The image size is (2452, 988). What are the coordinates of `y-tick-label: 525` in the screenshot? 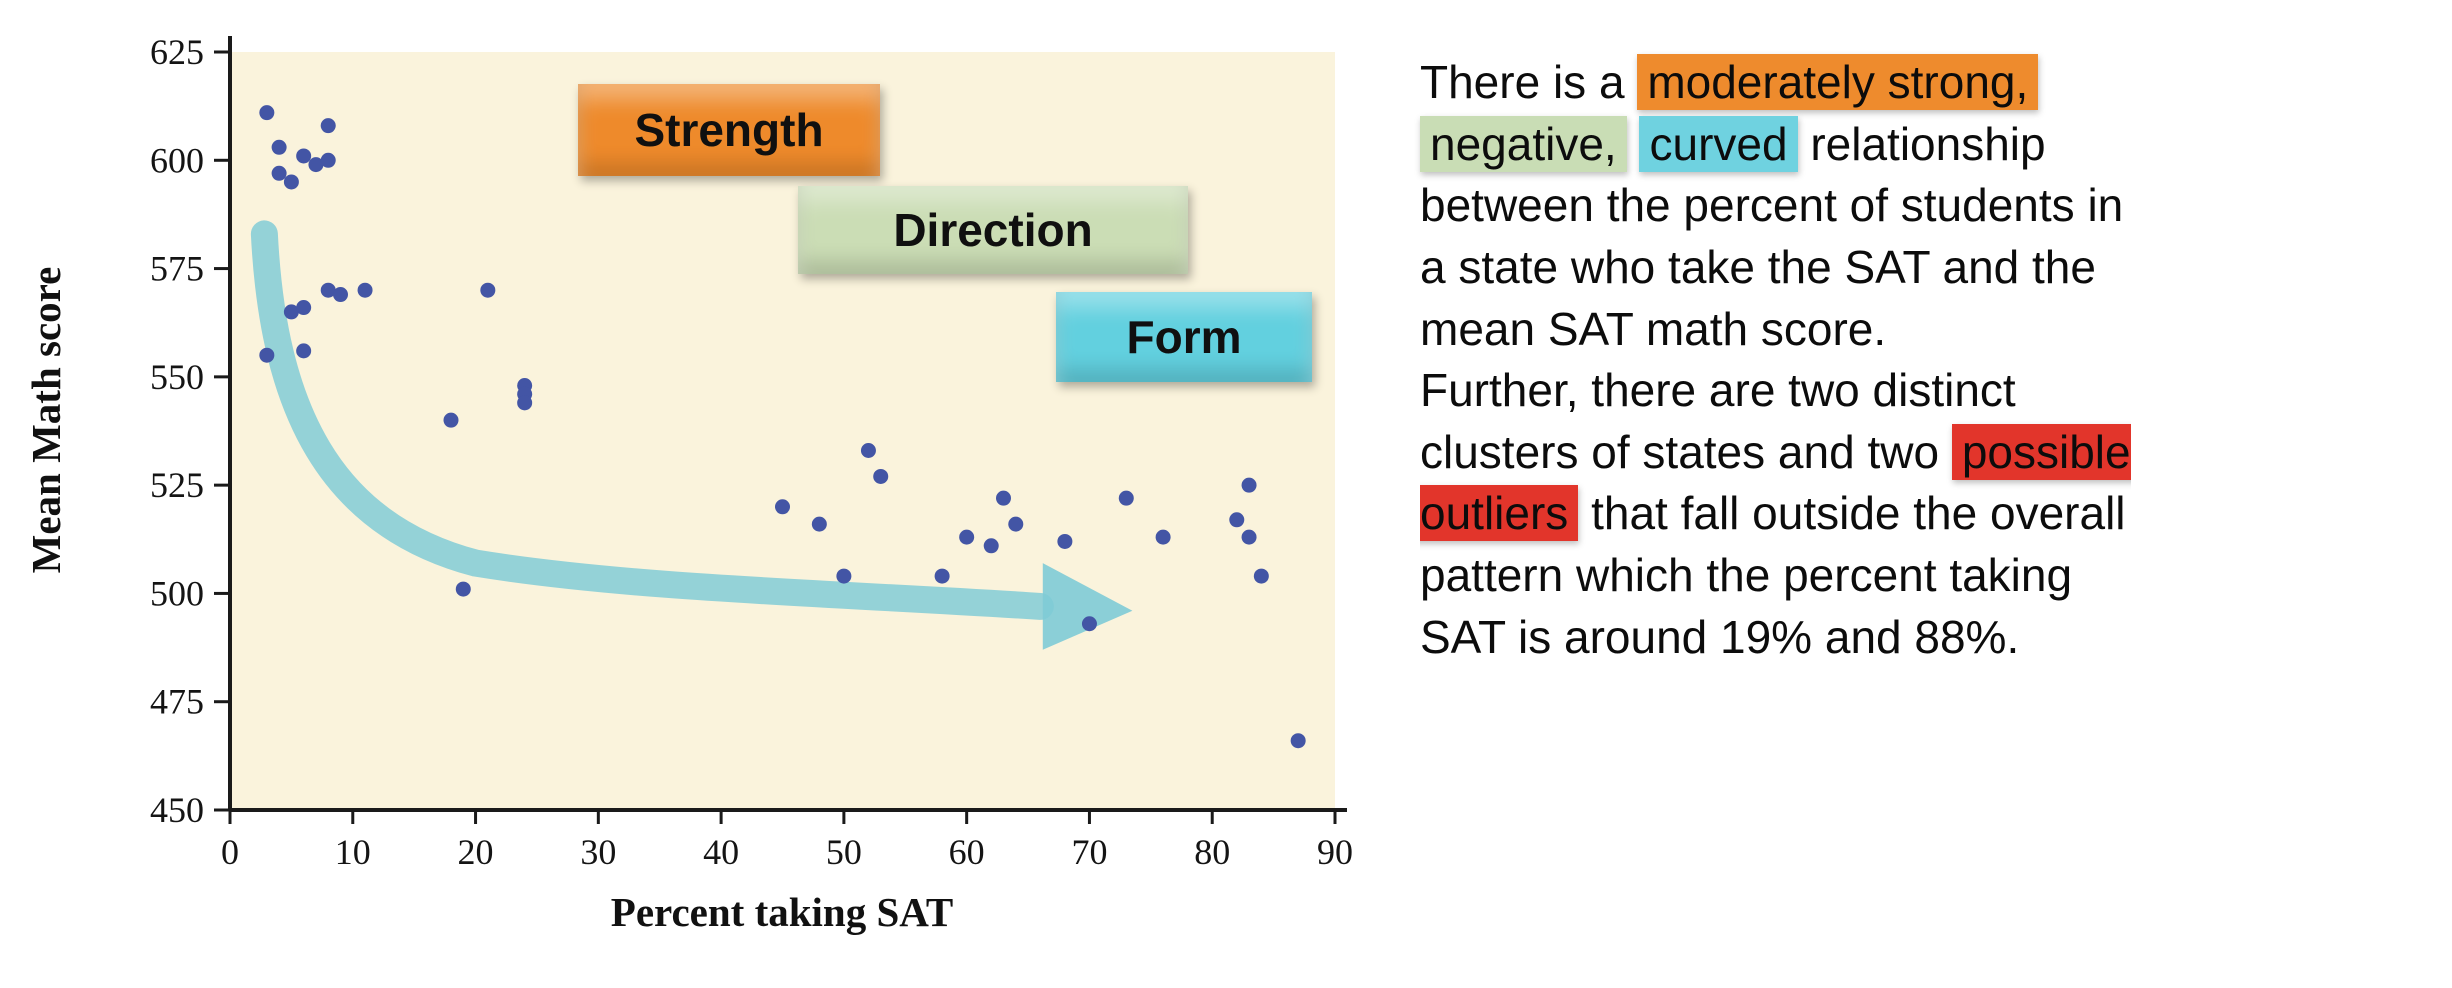 It's located at (177, 485).